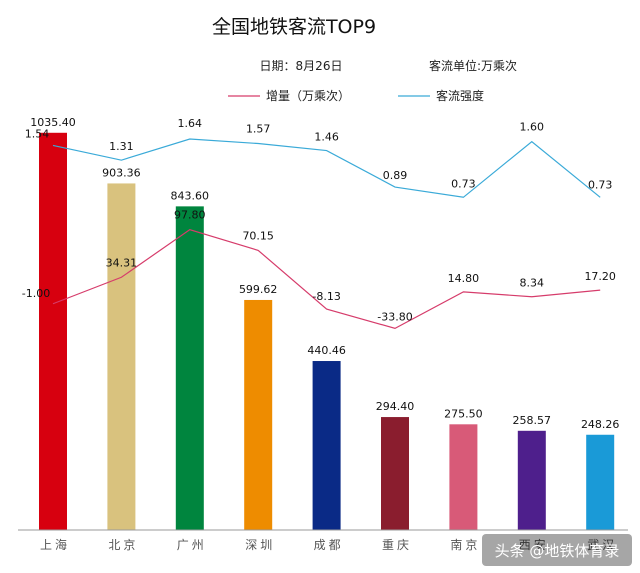  Describe the element at coordinates (532, 420) in the screenshot. I see `bar-label-7: 258.57` at that location.